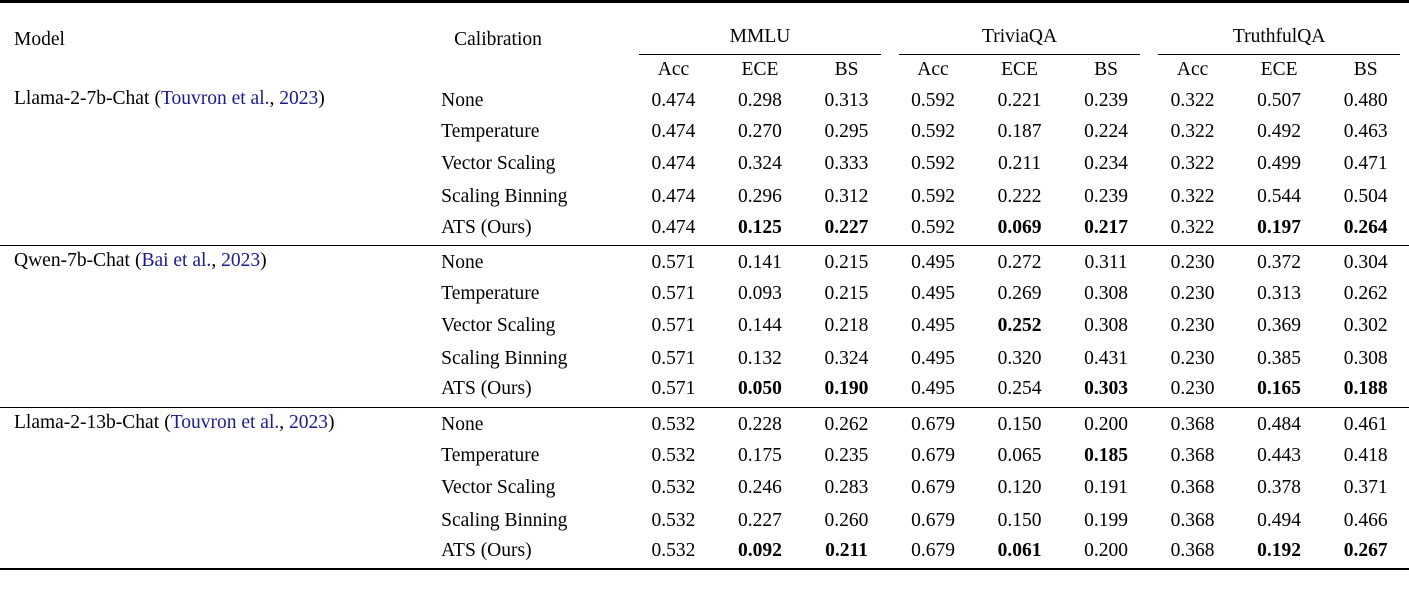 This screenshot has width=1409, height=595. I want to click on benchmark-label: TruthfulQA, so click(1279, 36).